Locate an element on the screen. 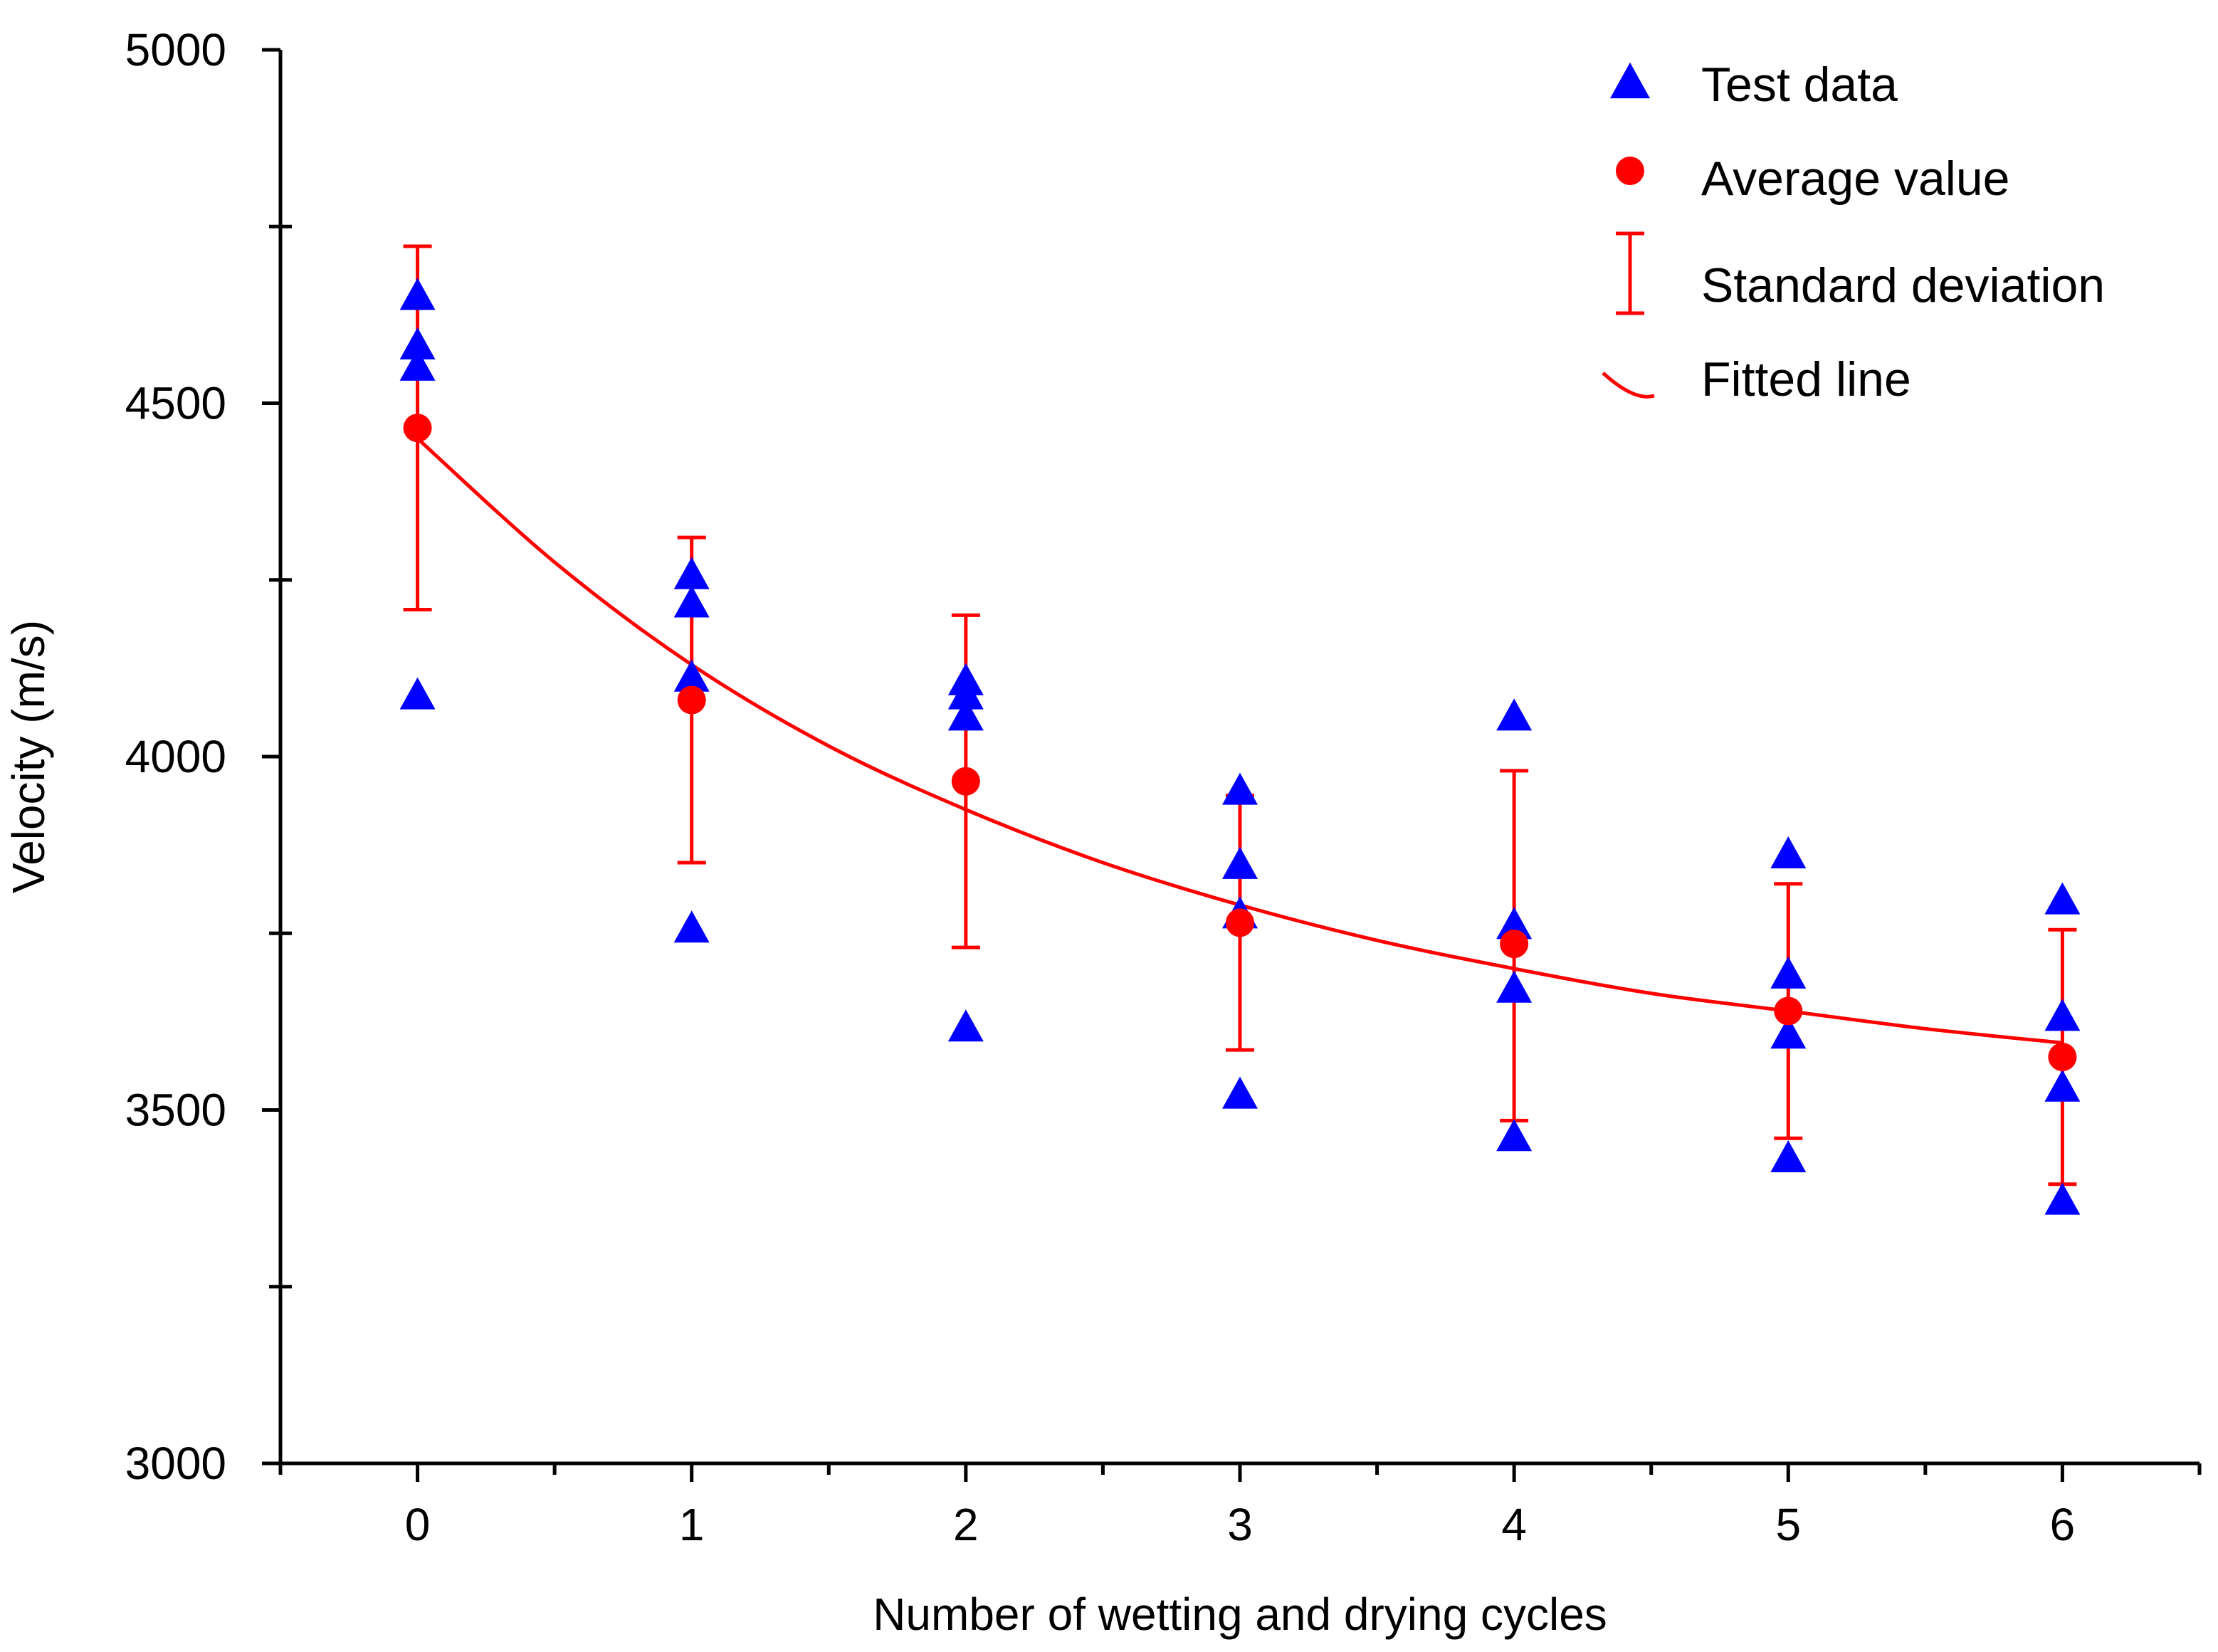 This screenshot has height=1652, width=2218. y-tick-label: 5000 is located at coordinates (175, 49).